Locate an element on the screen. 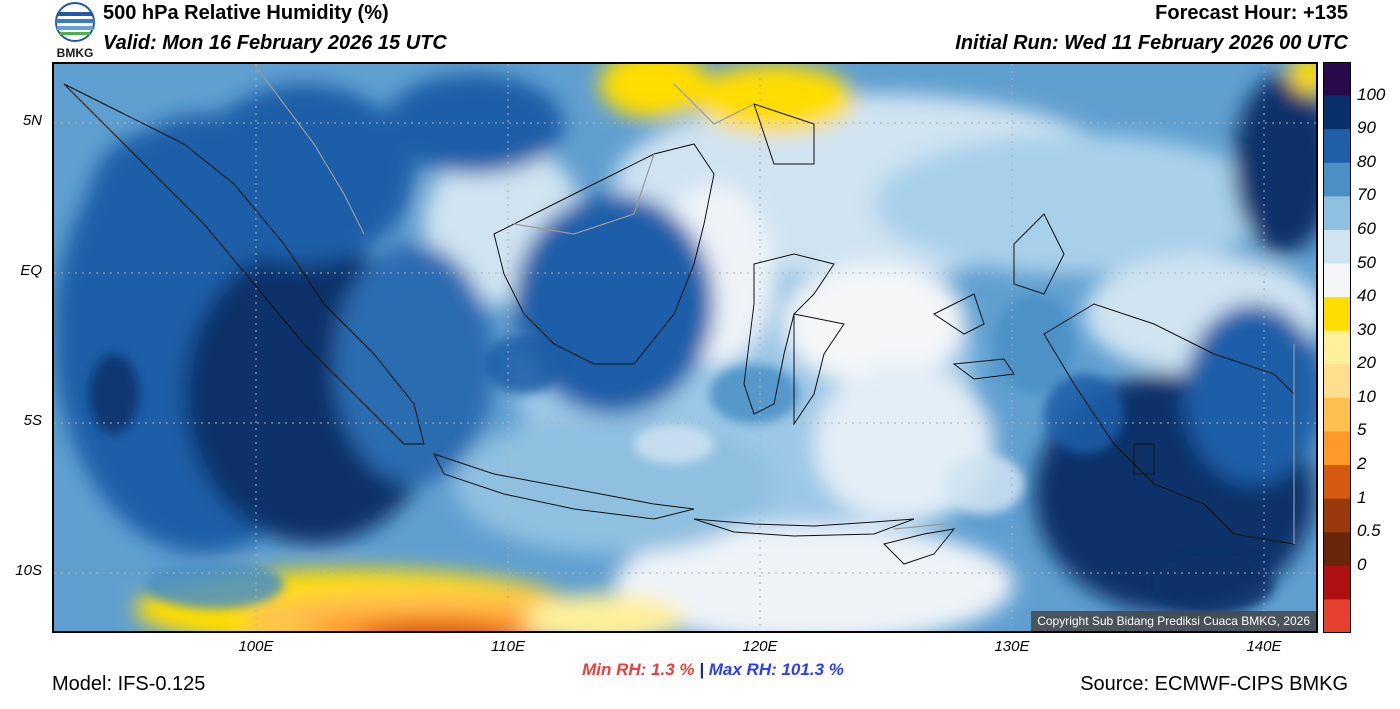 The width and height of the screenshot is (1400, 709). colorbar-tick-label: 5 is located at coordinates (1362, 430).